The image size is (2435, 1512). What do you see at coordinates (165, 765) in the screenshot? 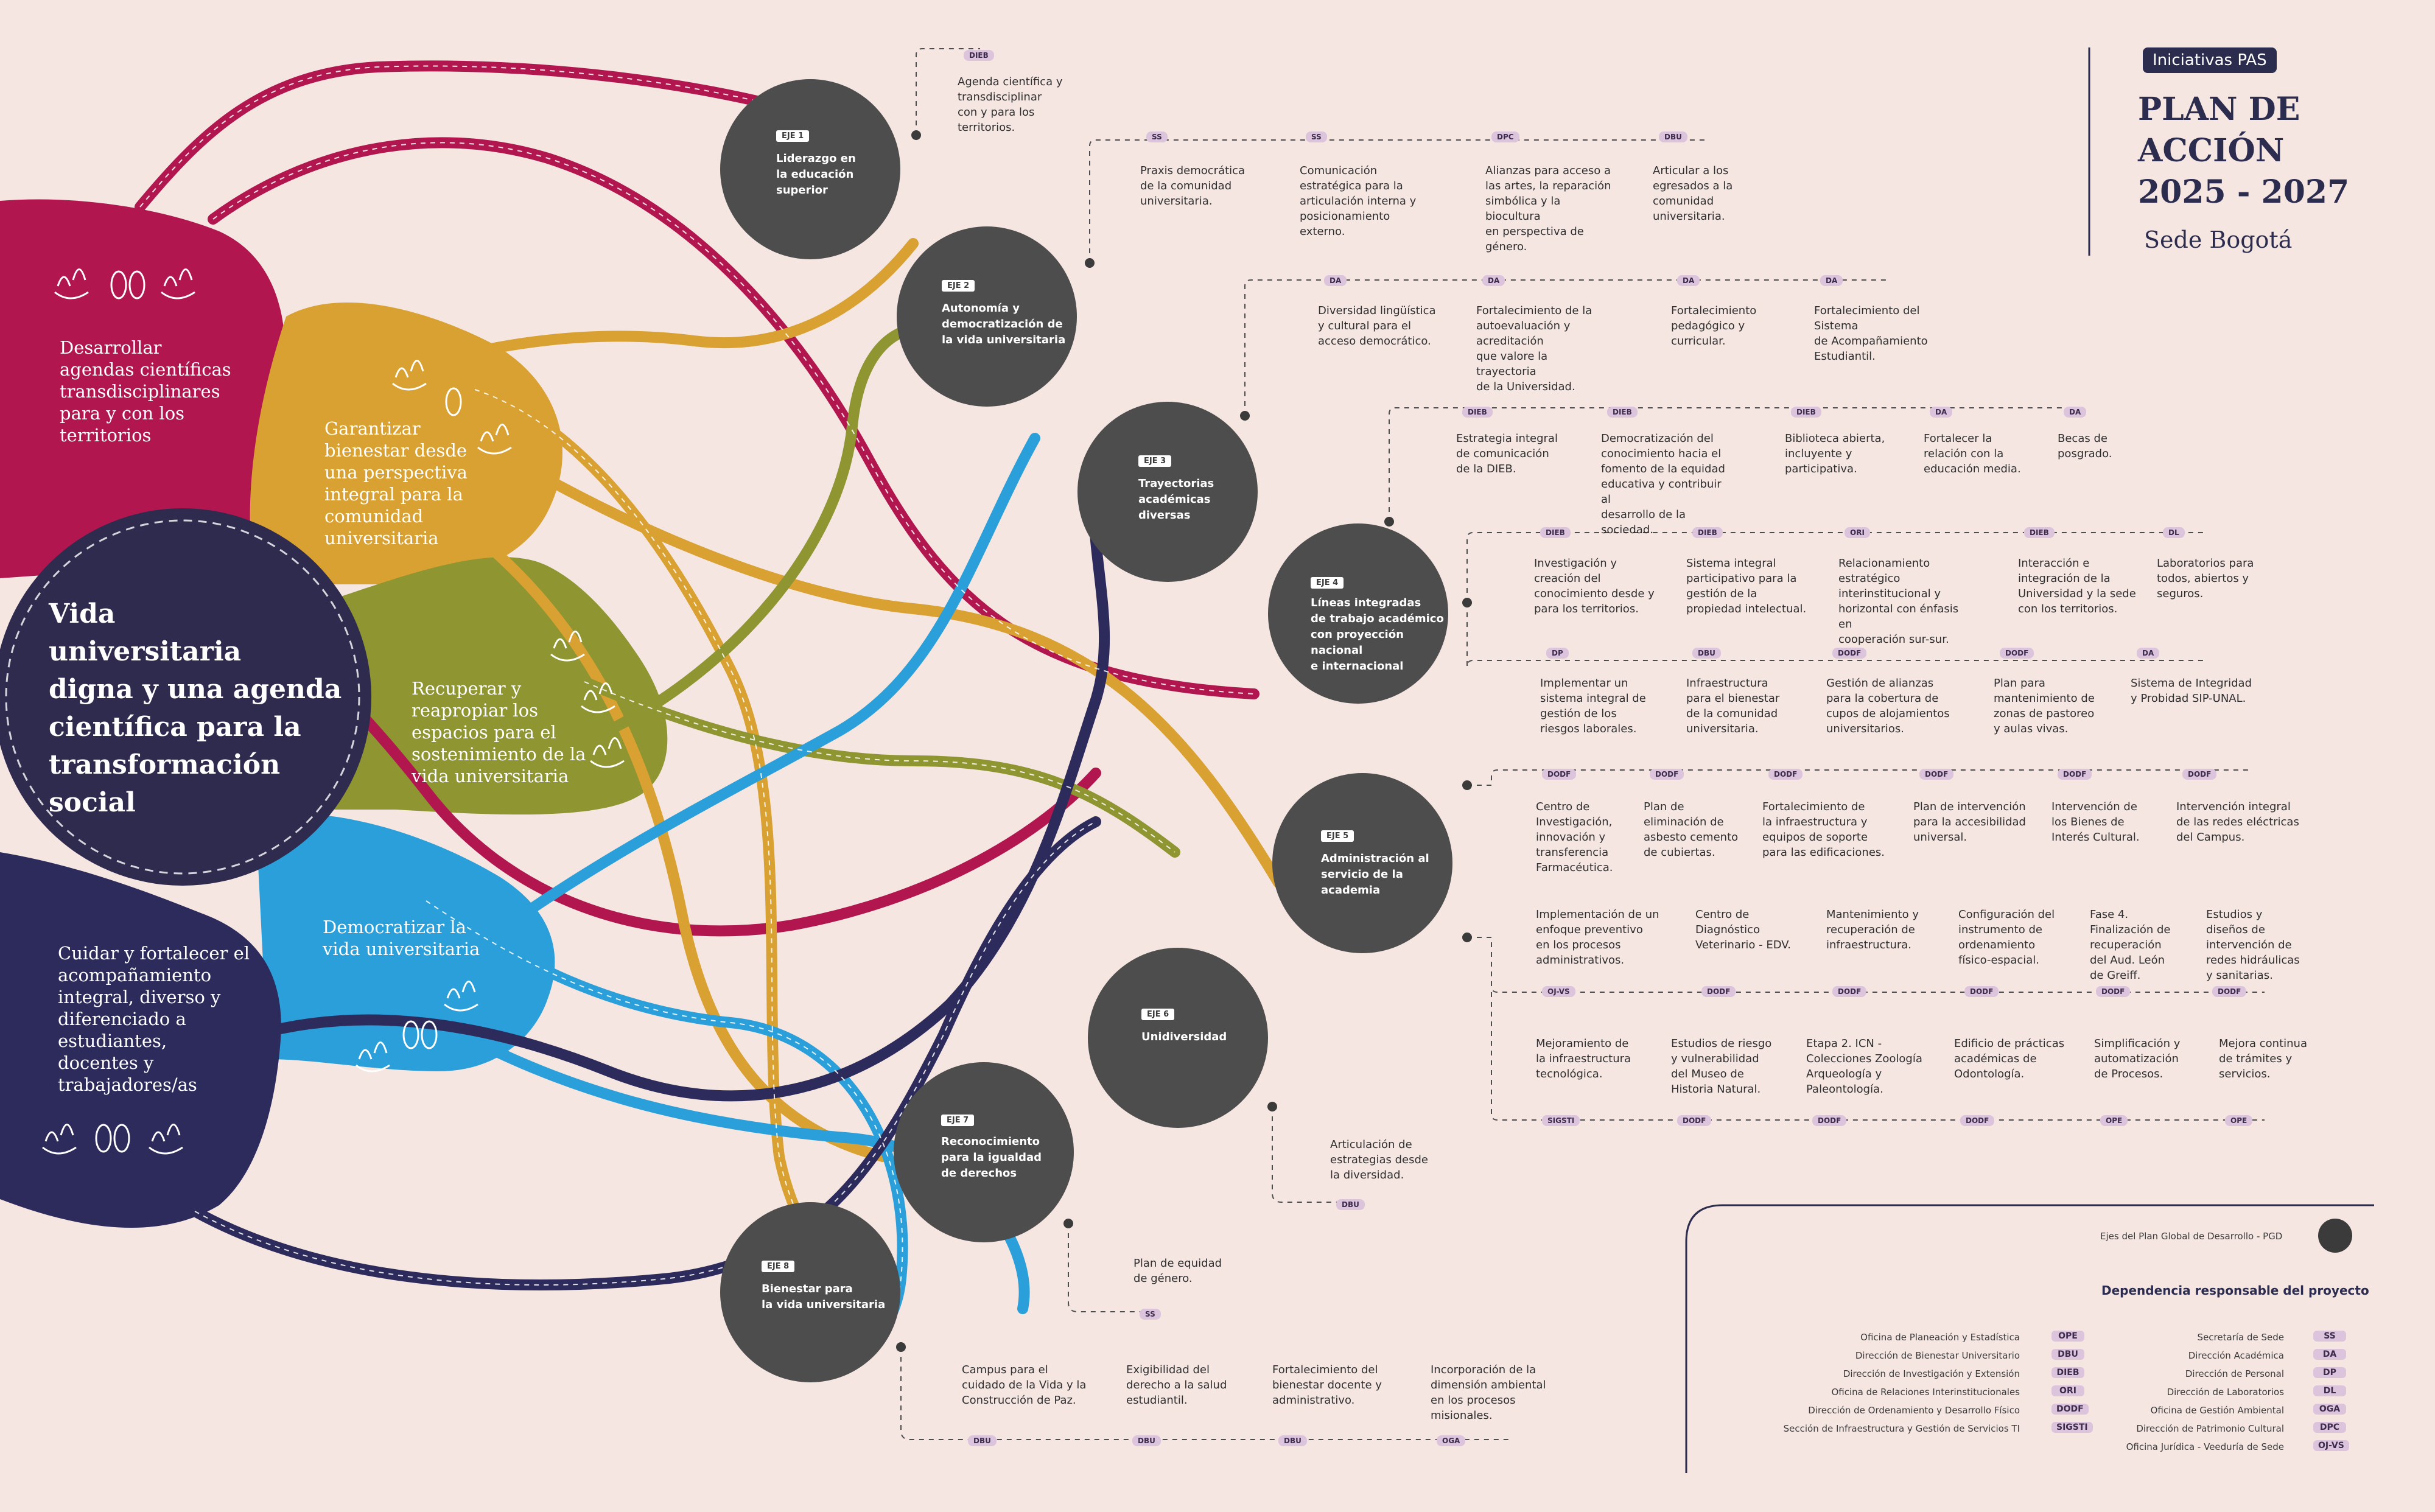
I see `center-line: transformación` at bounding box center [165, 765].